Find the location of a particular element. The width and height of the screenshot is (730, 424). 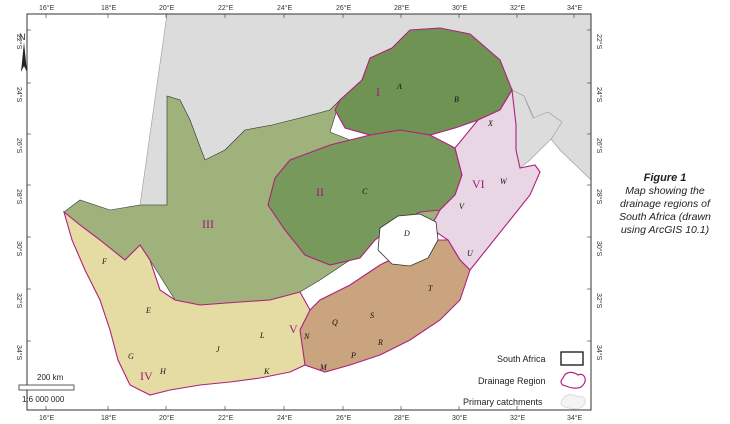

tick-label-bottom: 32°E is located at coordinates (518, 418).